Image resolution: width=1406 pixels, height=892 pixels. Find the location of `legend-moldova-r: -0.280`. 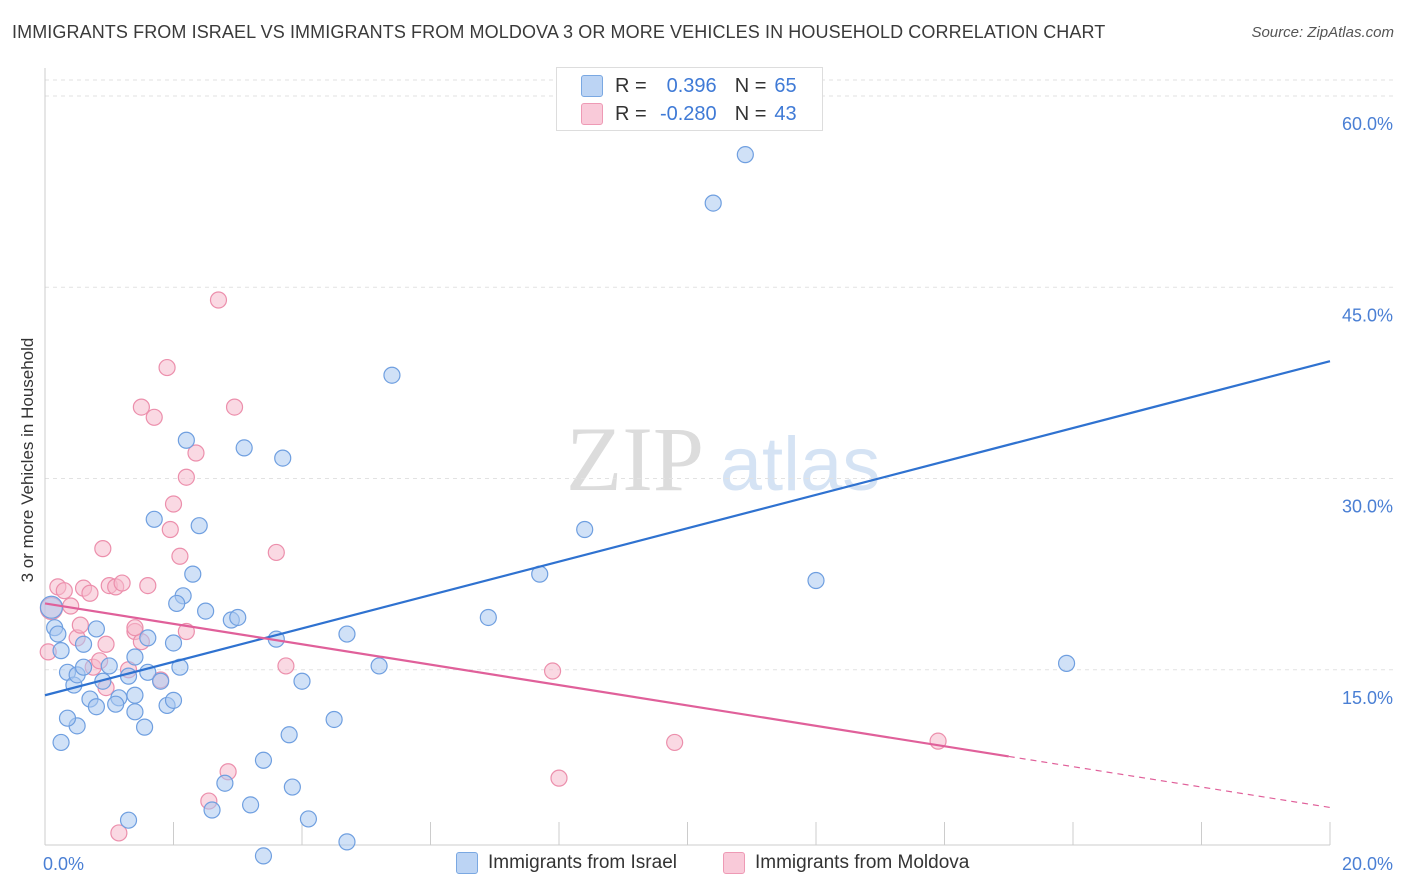

legend-moldova-r: -0.280 is located at coordinates (688, 113).